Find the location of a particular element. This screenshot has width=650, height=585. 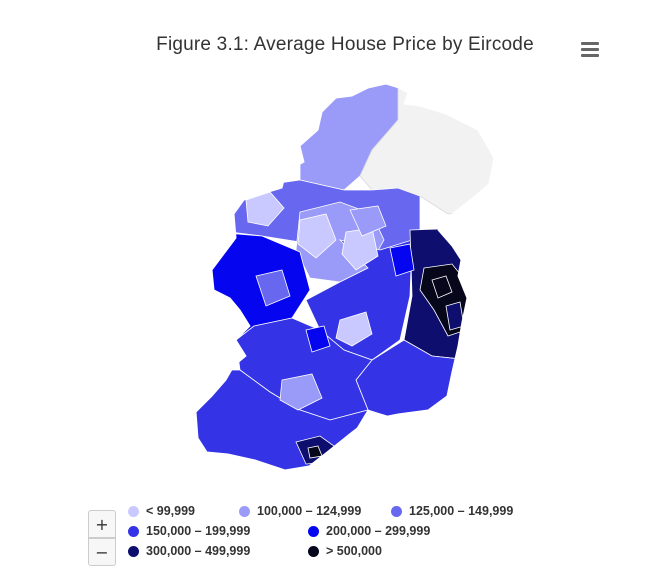

legend-label: 300,000 – 499,999 is located at coordinates (198, 551).